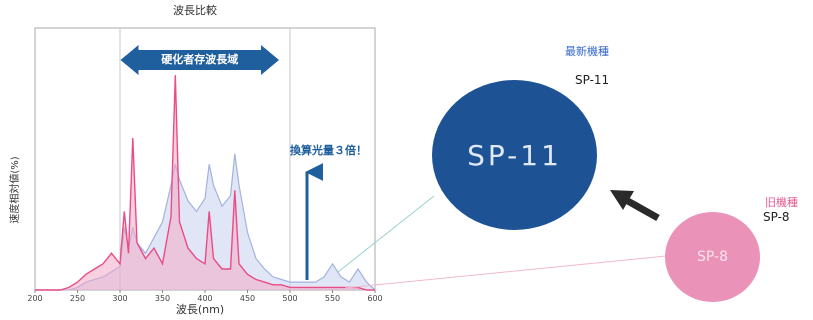 The height and width of the screenshot is (320, 813). What do you see at coordinates (622, 200) in the screenshot?
I see `upgrade-pointer-arrow-head` at bounding box center [622, 200].